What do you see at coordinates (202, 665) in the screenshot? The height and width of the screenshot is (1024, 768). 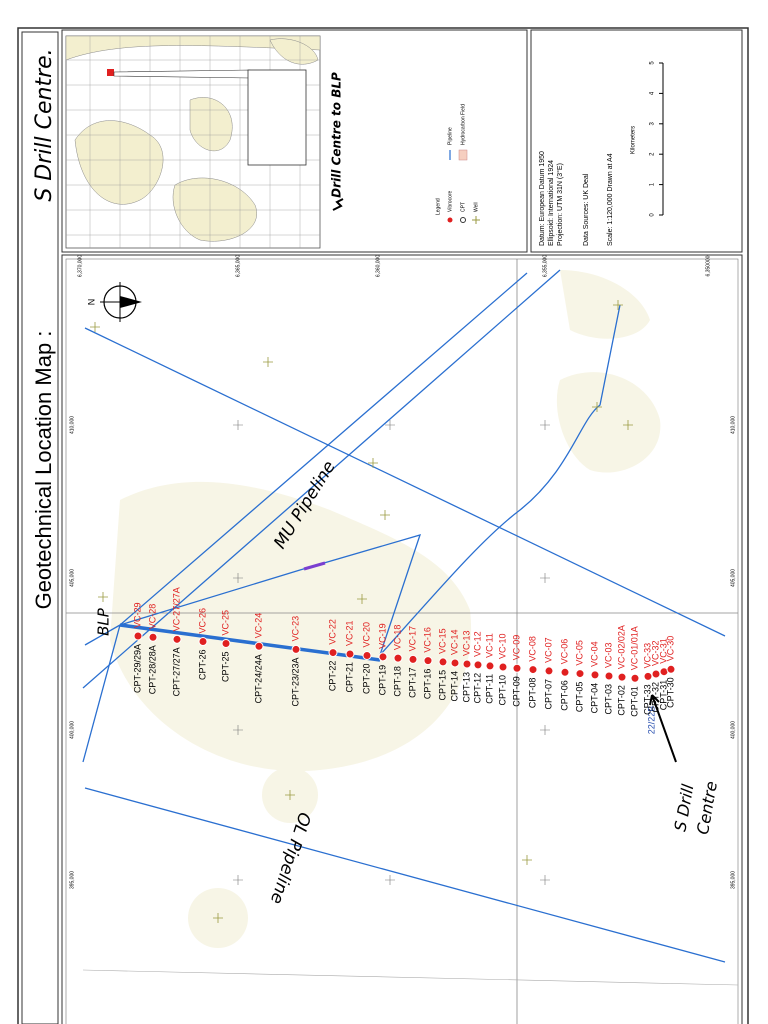 I see `cpt-label: CPT-26` at bounding box center [202, 665].